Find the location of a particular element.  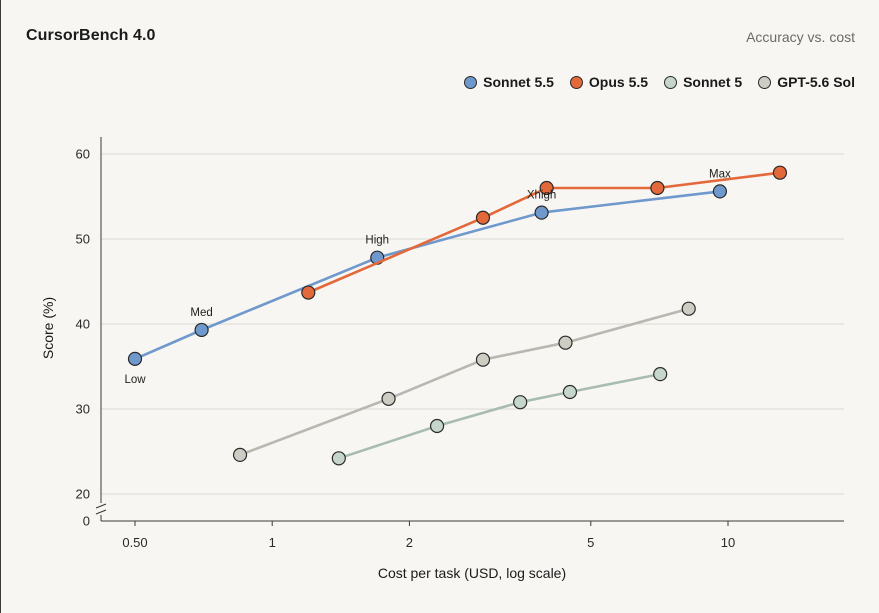

chart-subtitle: Accuracy vs. cost is located at coordinates (800, 37).